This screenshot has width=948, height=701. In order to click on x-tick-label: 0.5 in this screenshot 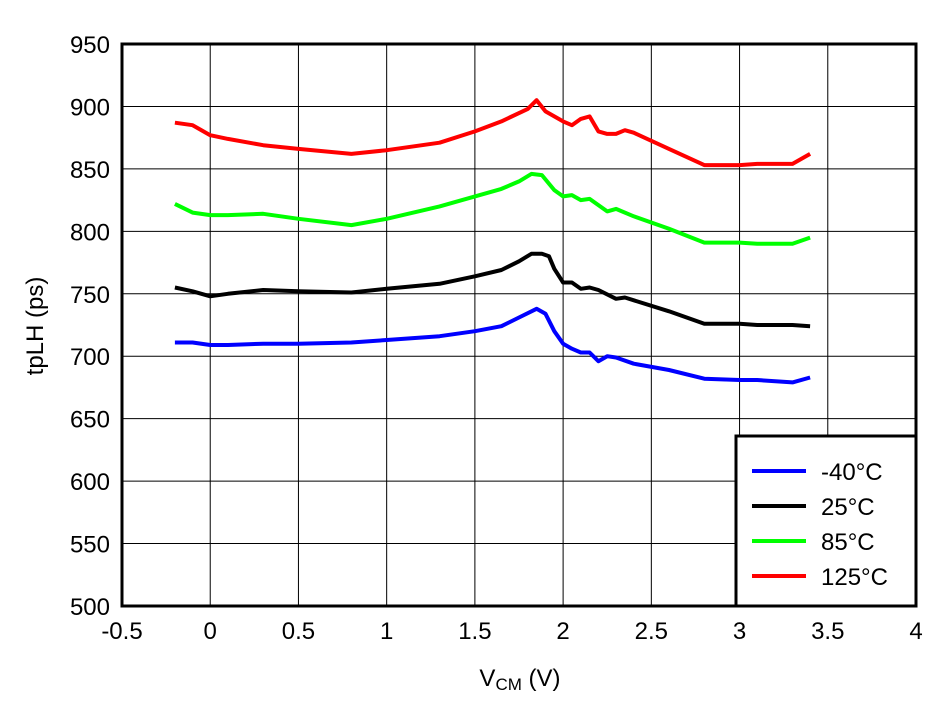, I will do `click(298, 631)`.